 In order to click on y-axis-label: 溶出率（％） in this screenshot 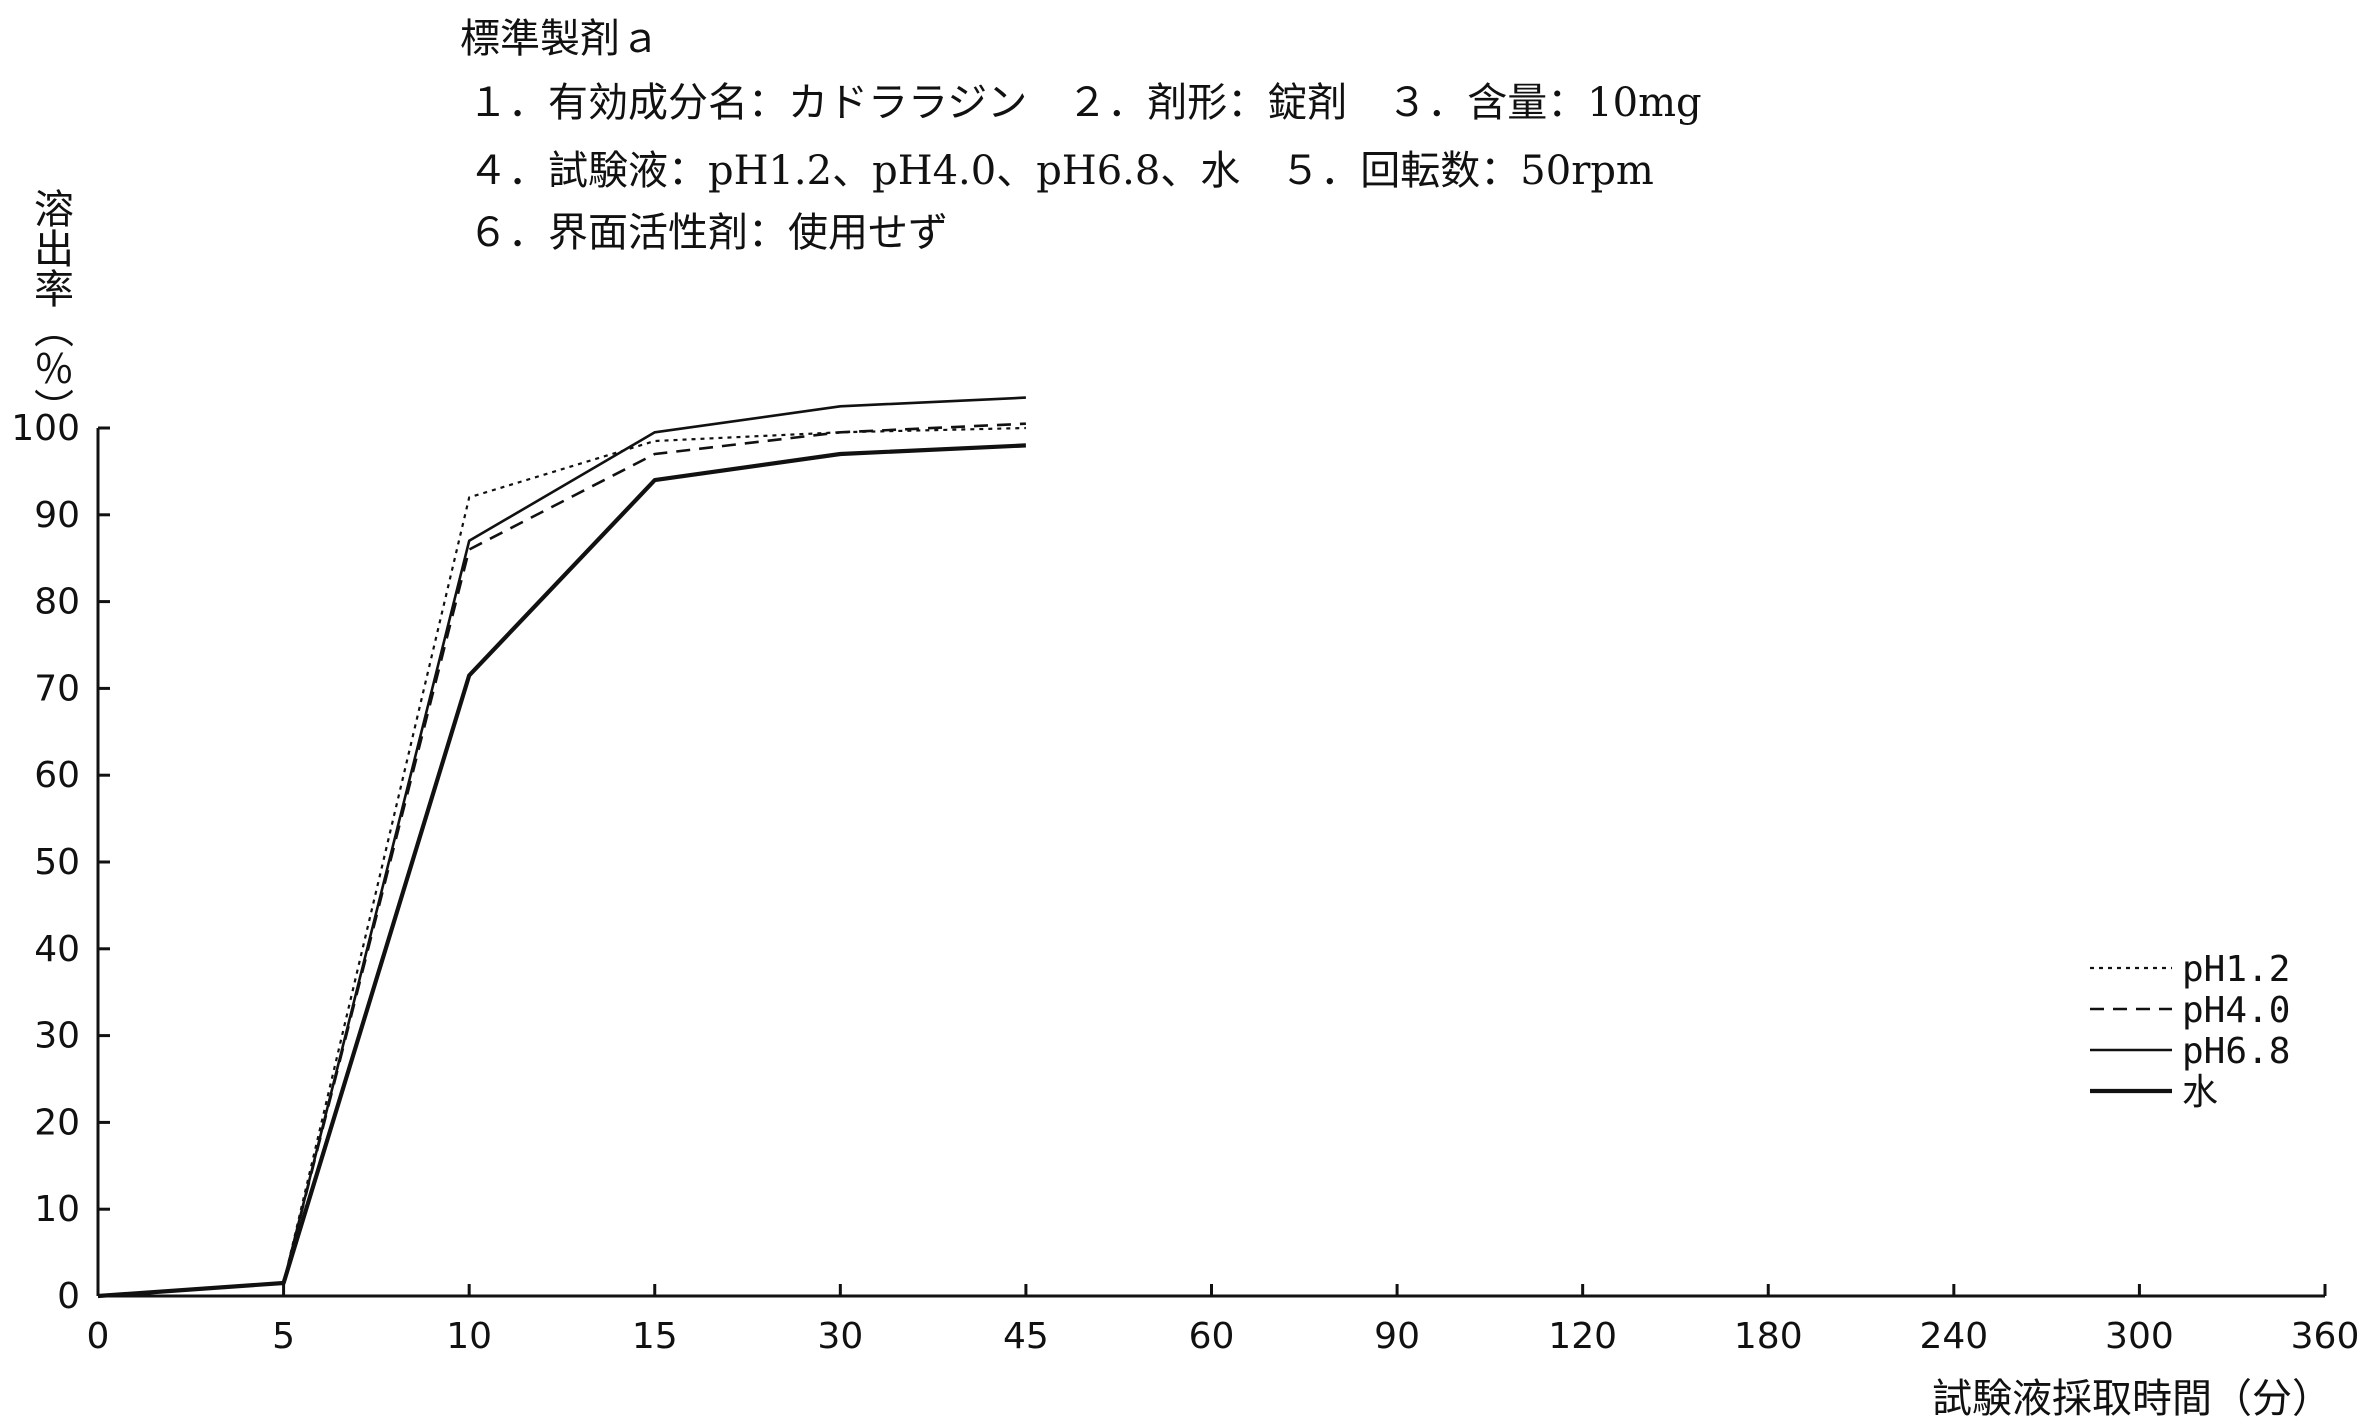, I will do `click(50, 308)`.